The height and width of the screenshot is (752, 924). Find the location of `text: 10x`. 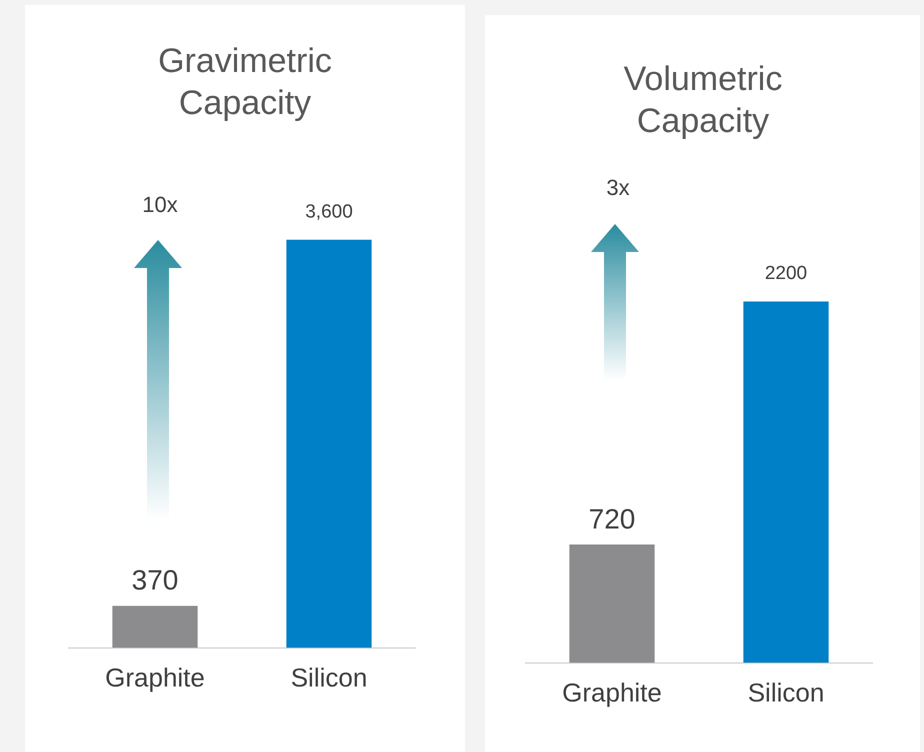

text: 10x is located at coordinates (160, 205).